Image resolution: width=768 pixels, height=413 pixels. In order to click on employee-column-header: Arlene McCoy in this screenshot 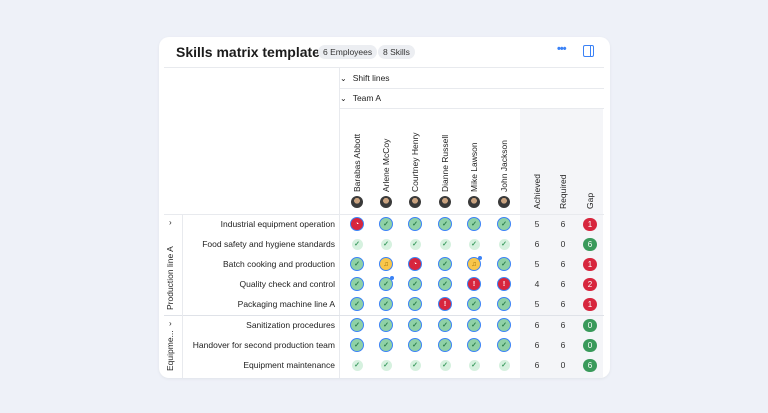, I will do `click(386, 165)`.